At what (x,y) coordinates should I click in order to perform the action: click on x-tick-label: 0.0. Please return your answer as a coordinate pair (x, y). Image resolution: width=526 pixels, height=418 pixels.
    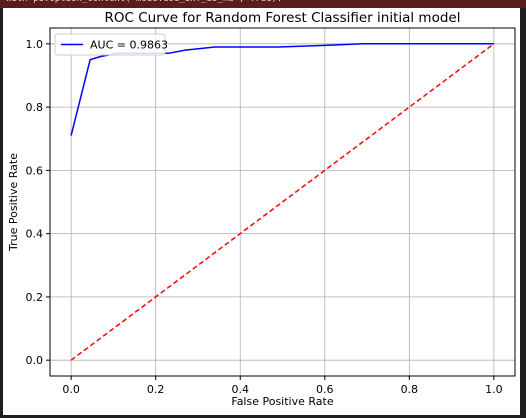
    Looking at the image, I should click on (71, 389).